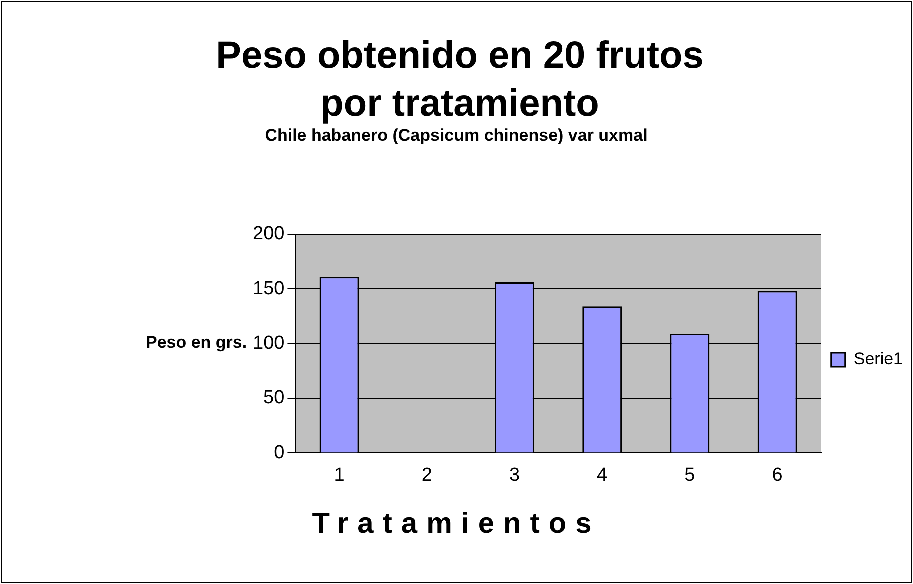  What do you see at coordinates (339, 475) in the screenshot?
I see `x-tick-label: 1` at bounding box center [339, 475].